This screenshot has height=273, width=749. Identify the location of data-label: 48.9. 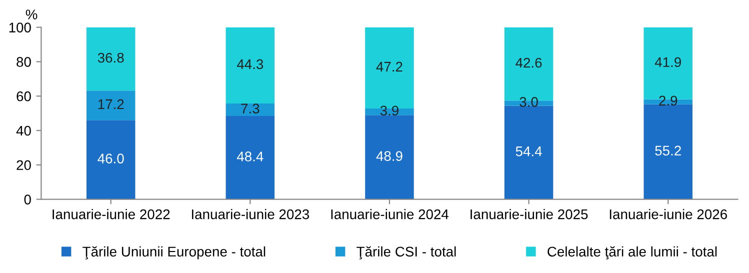
(389, 156).